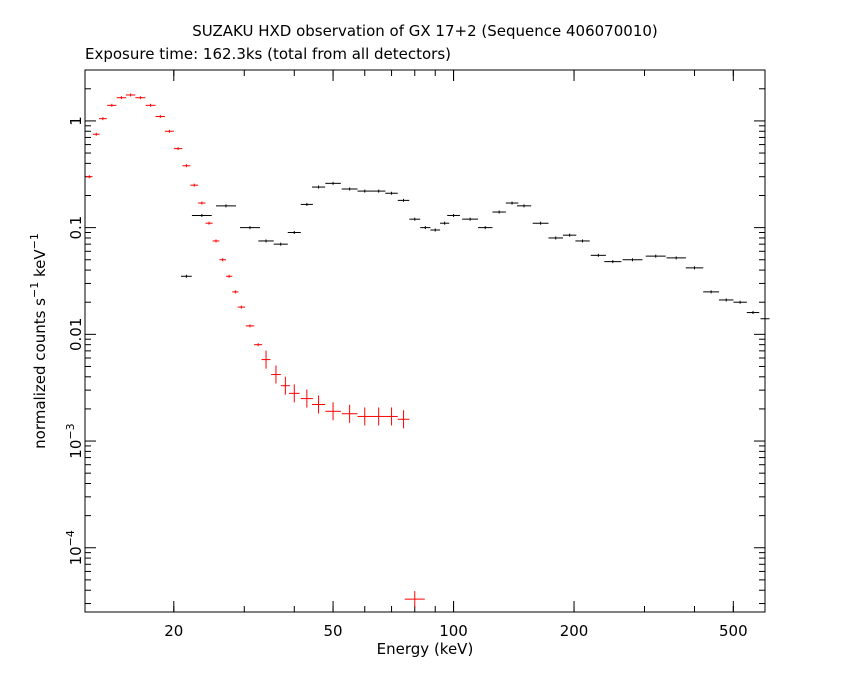 The image size is (850, 680). Describe the element at coordinates (425, 649) in the screenshot. I see `x-axis-label: Energy (keV)` at that location.